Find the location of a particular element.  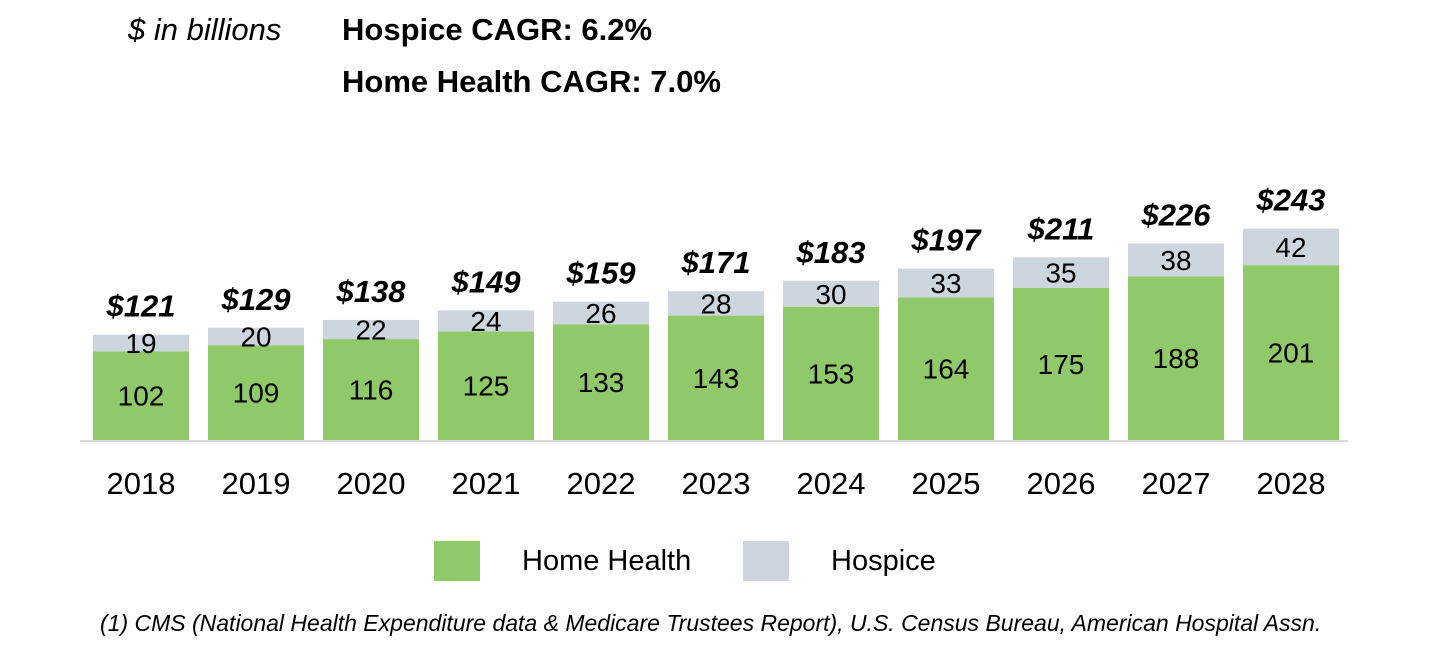

total-label-2028: $243 is located at coordinates (1291, 200).